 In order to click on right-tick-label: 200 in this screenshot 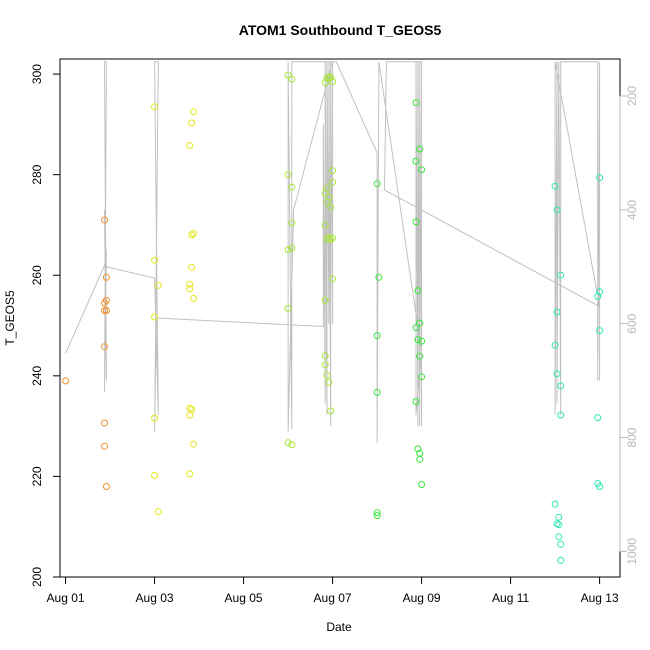, I will do `click(632, 96)`.